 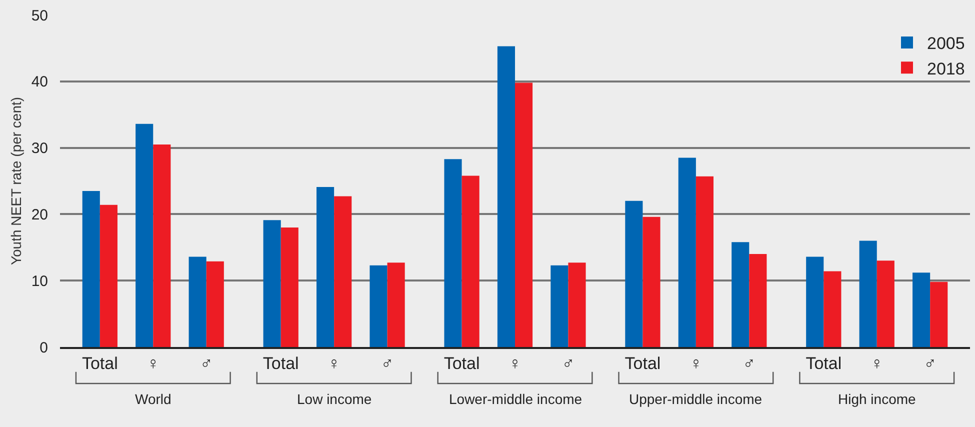 What do you see at coordinates (39, 149) in the screenshot?
I see `y-tick-label: 30` at bounding box center [39, 149].